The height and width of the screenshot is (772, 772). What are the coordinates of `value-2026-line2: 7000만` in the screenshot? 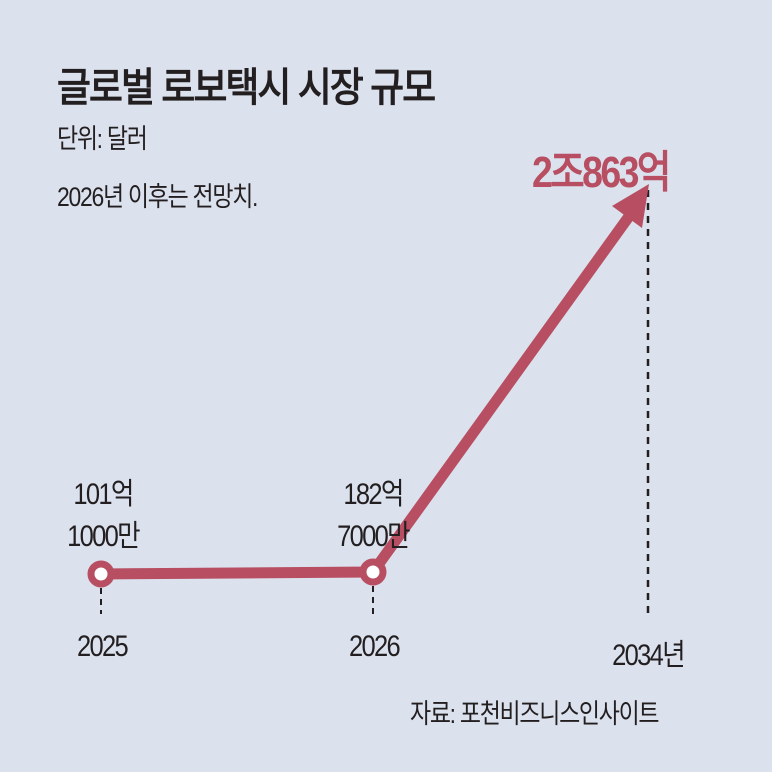 It's located at (373, 536).